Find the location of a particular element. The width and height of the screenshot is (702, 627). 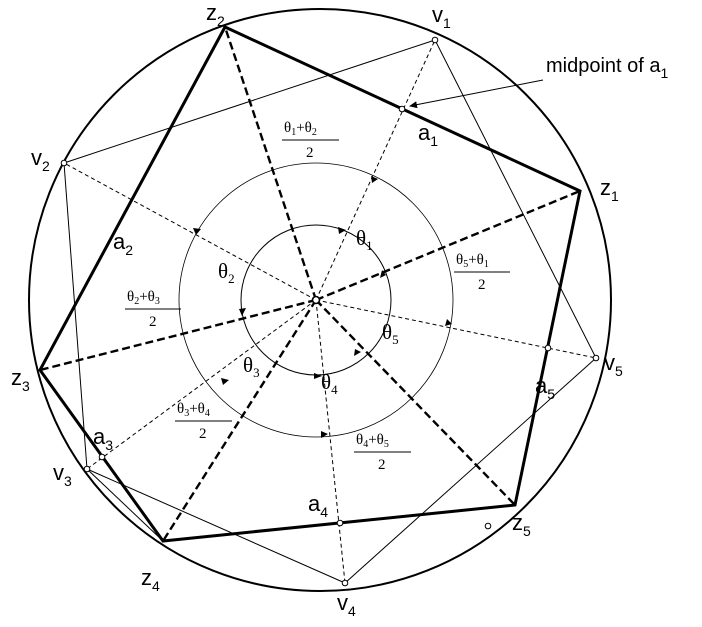

label-a3: a3 is located at coordinates (103, 438).